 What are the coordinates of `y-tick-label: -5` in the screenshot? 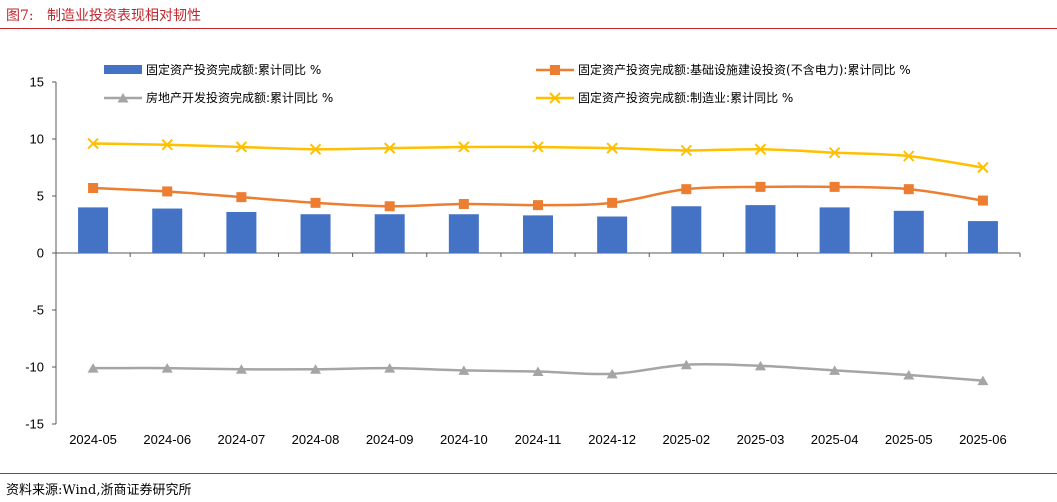 It's located at (38, 310).